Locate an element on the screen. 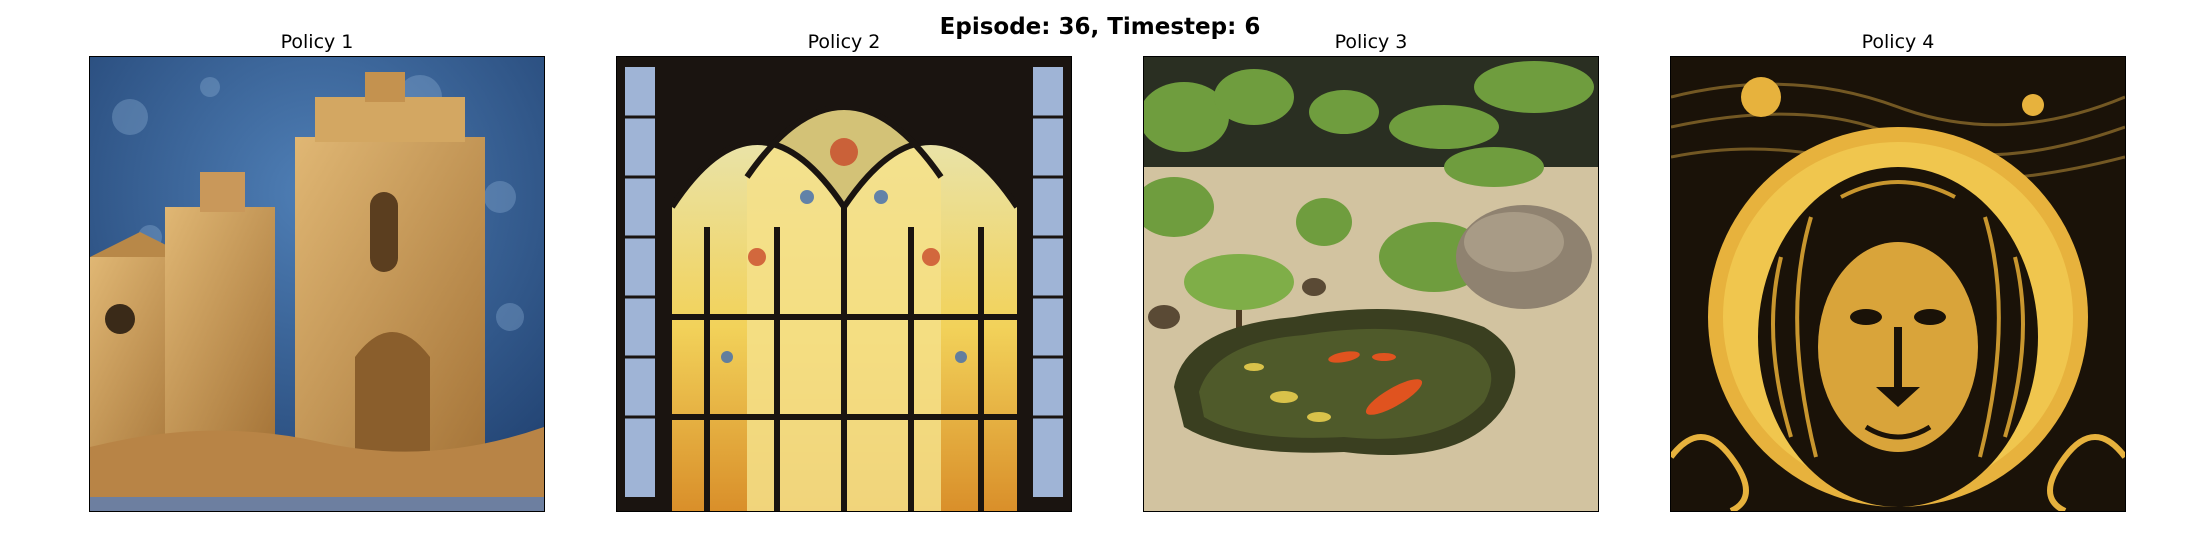 Image resolution: width=2200 pixels, height=550 pixels. figure-suptitle: Episode: 36, Timestep: 6 is located at coordinates (1100, 27).